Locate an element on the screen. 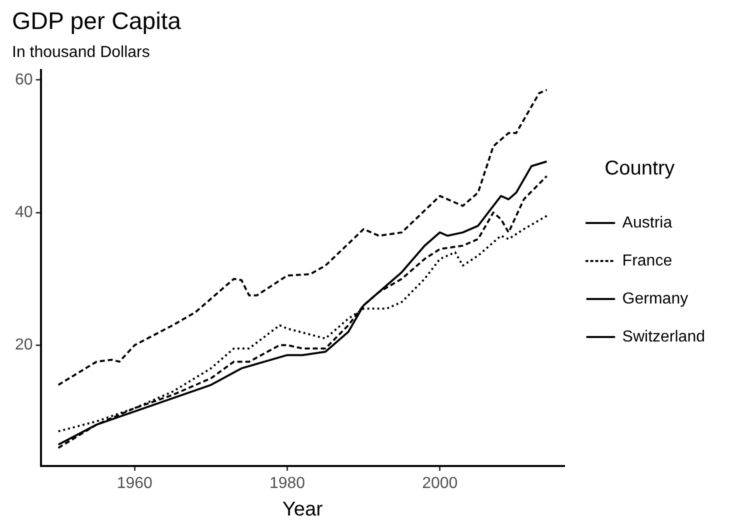  y-tick-label: 20 is located at coordinates (24, 345).